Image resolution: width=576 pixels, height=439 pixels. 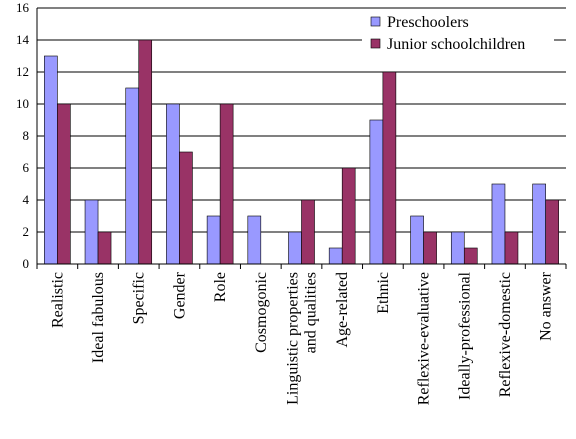 I want to click on x-category-label-gender: Gender, so click(x=179, y=295).